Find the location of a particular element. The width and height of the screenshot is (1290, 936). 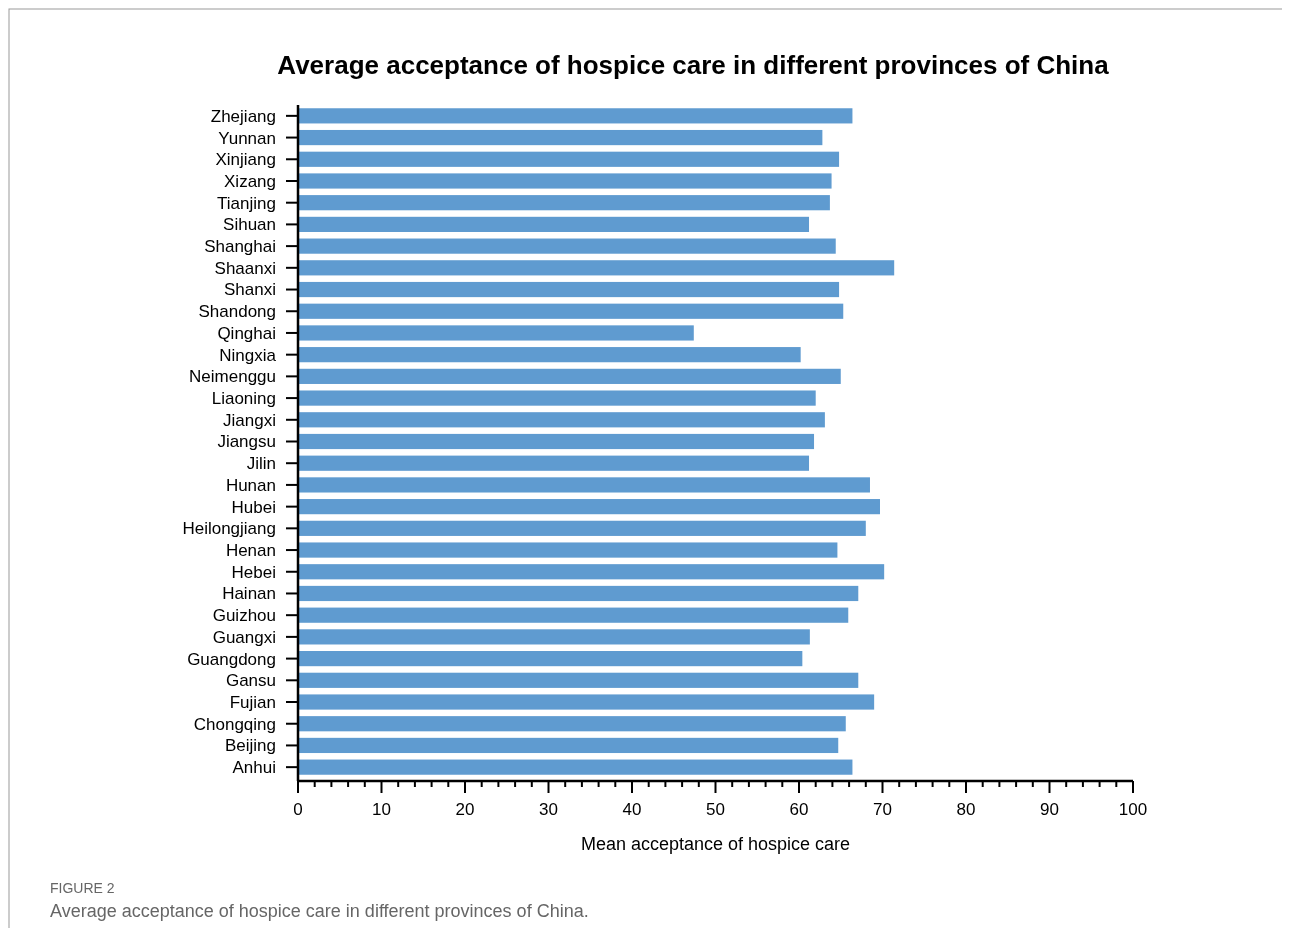

y-tick-label: Xinjiang is located at coordinates (245, 160).